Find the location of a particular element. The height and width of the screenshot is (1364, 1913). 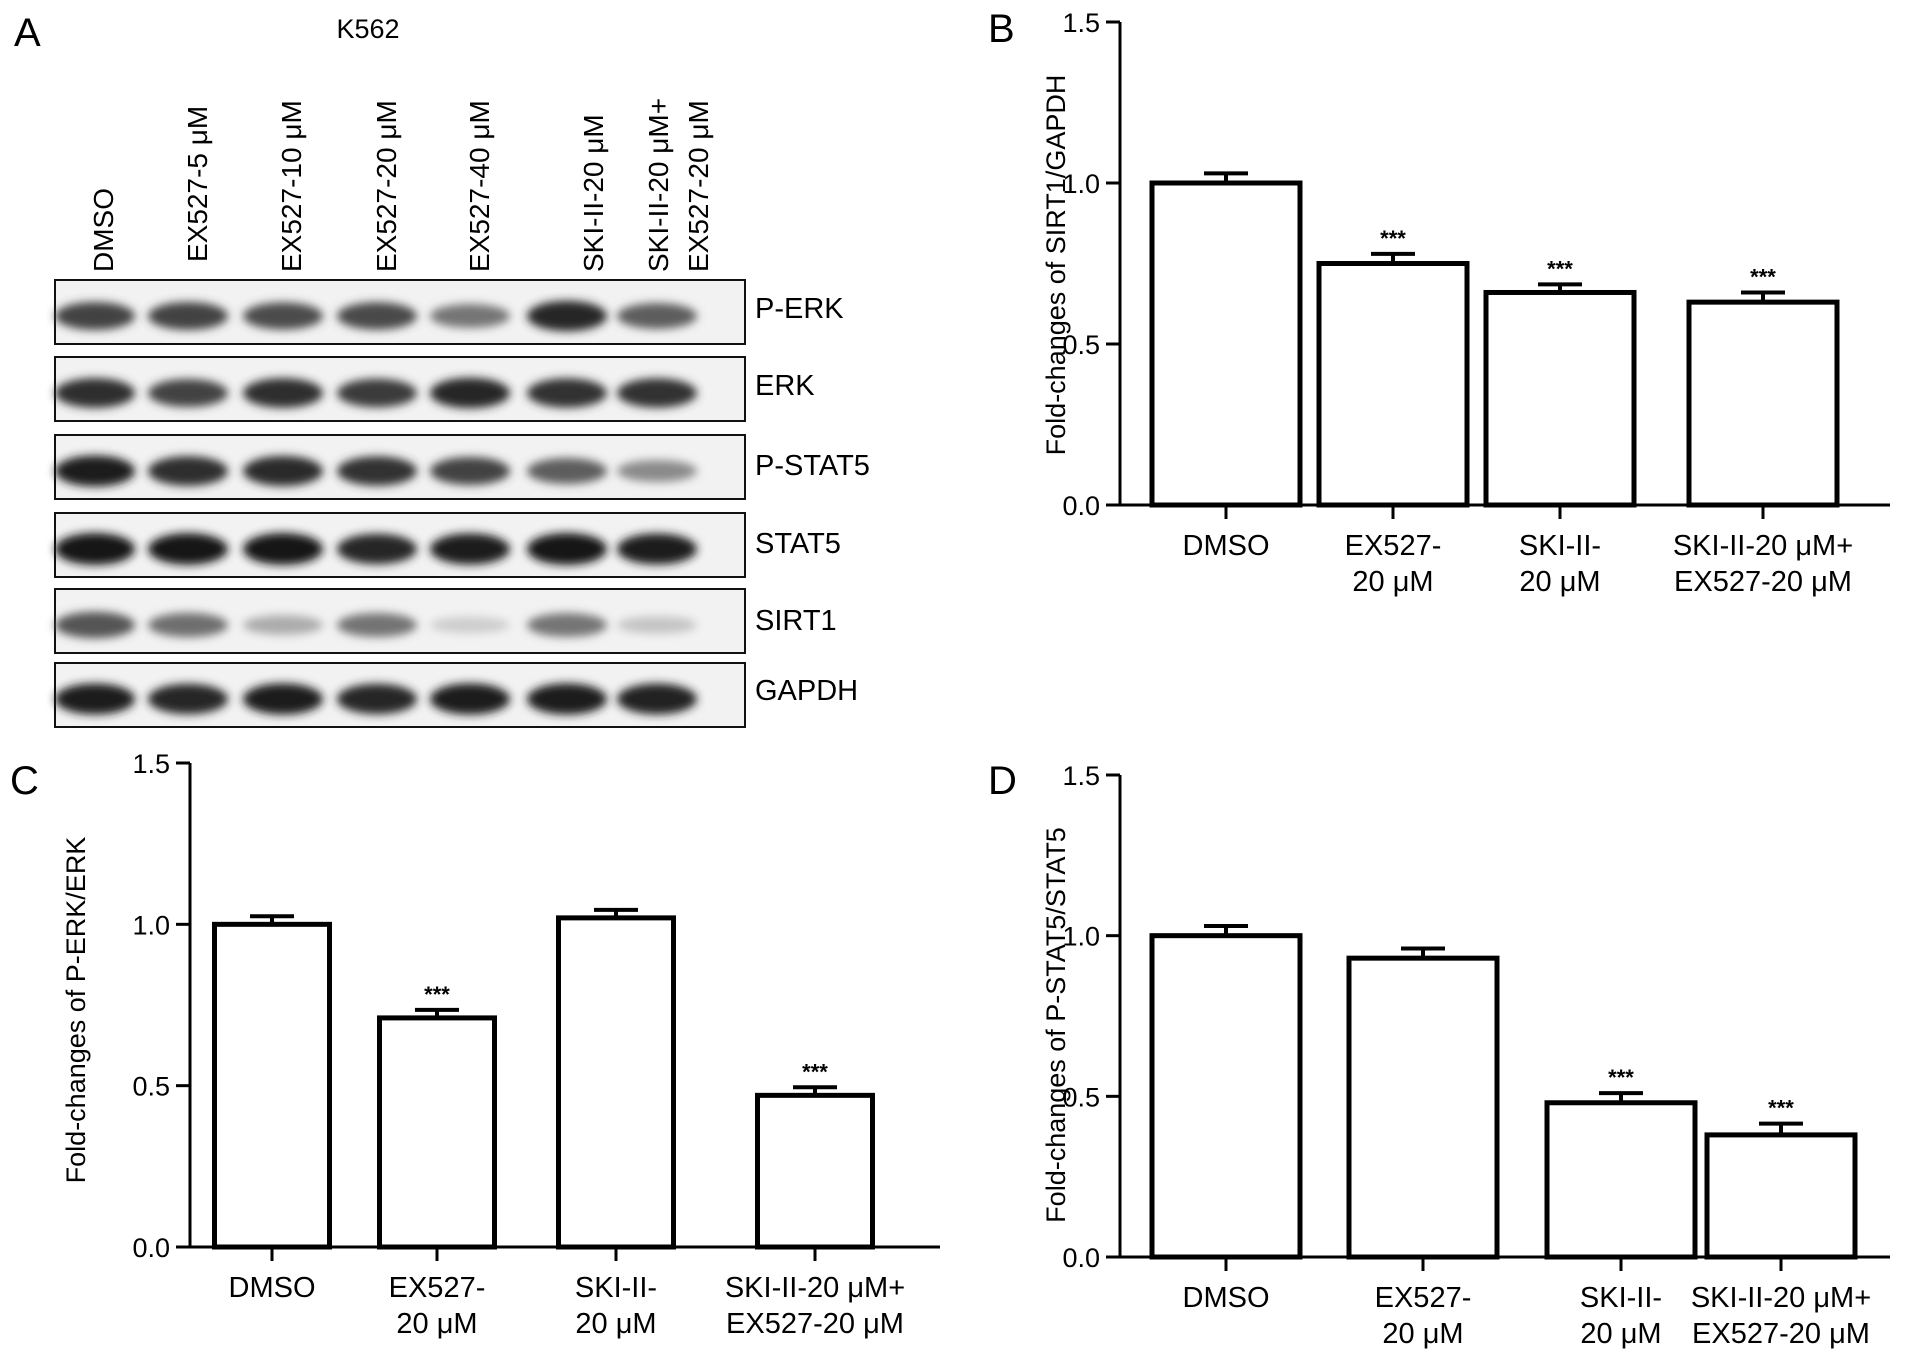

lane-label: EX527-40 μM is located at coordinates (479, 186).